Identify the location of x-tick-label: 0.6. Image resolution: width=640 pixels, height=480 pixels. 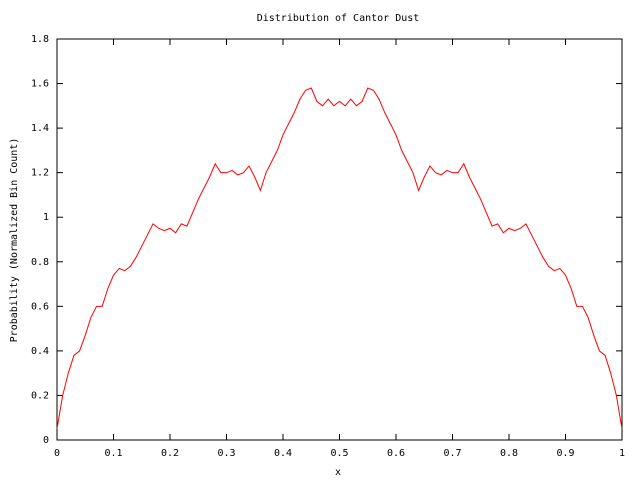
(396, 453).